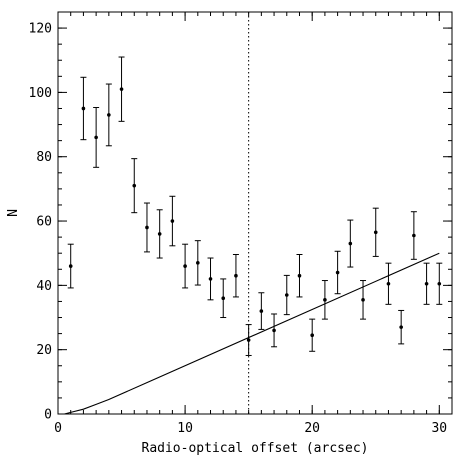  What do you see at coordinates (40, 93) in the screenshot?
I see `y-tick-label: 100` at bounding box center [40, 93].